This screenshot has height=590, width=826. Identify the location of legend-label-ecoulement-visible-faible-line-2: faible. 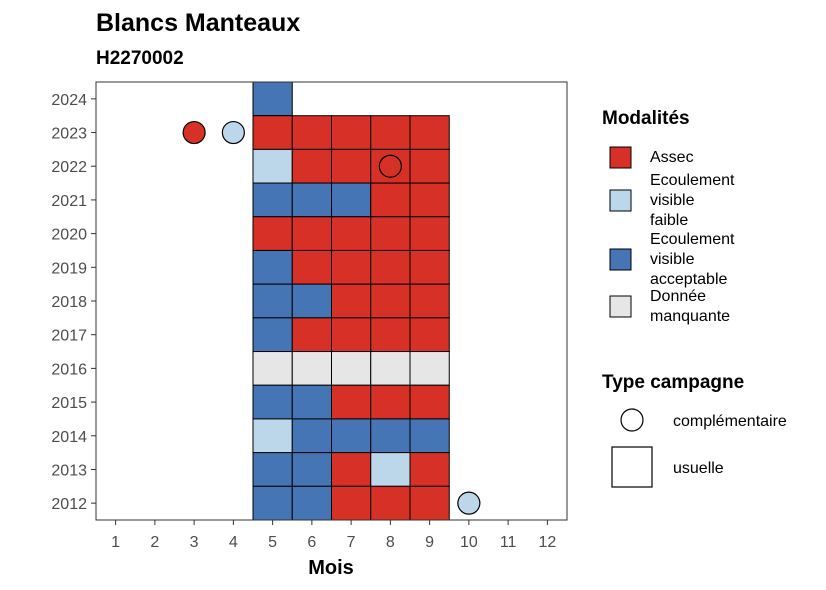
(669, 220).